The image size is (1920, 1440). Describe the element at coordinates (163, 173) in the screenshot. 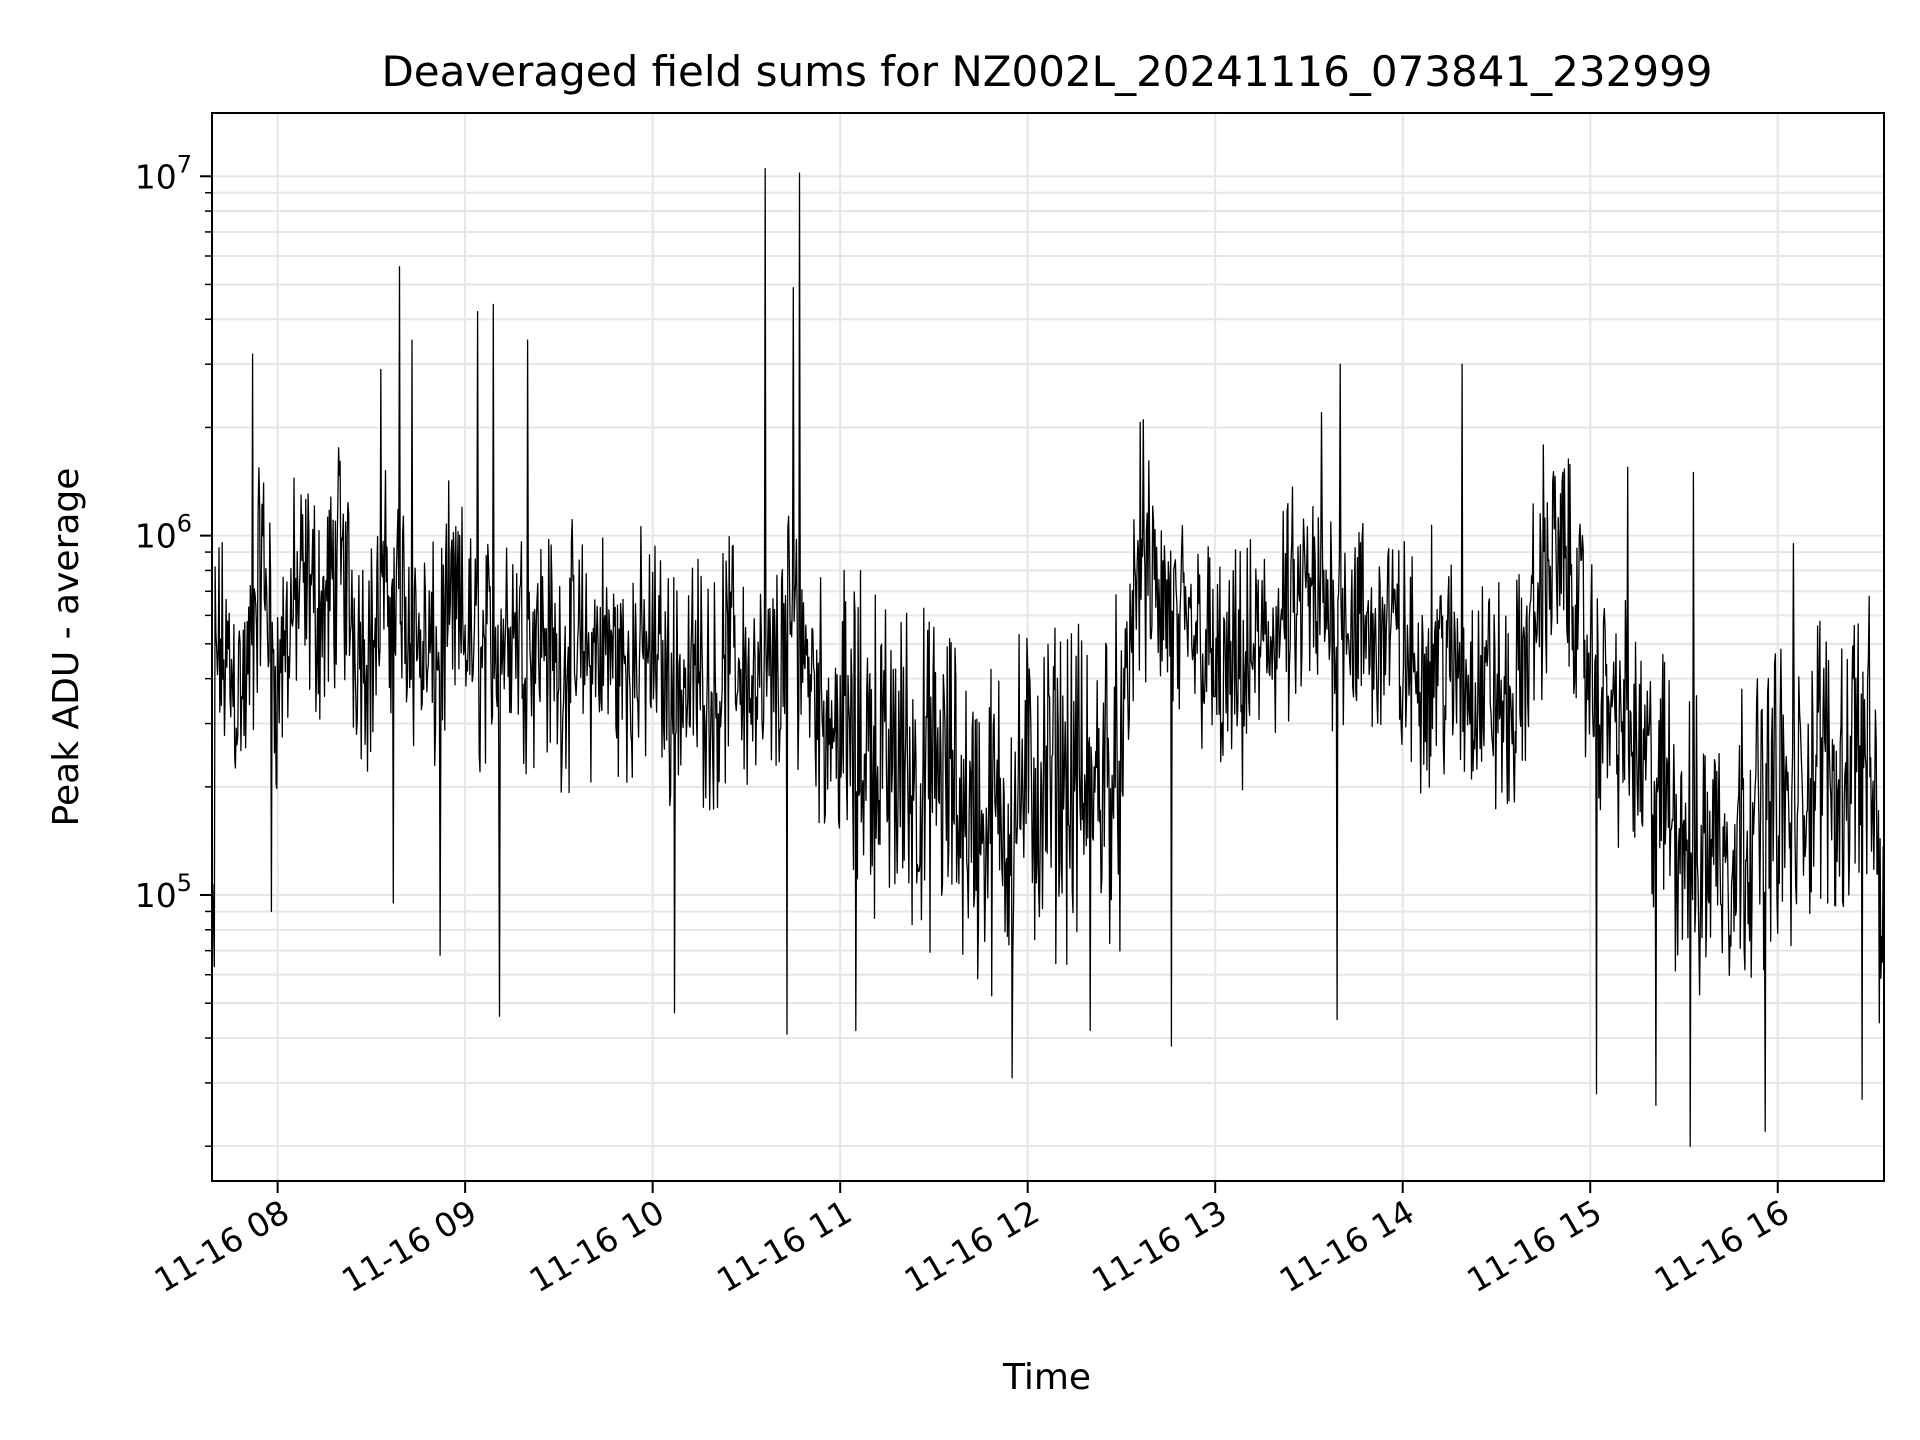

I see `y-tick-label: 10⁷` at that location.